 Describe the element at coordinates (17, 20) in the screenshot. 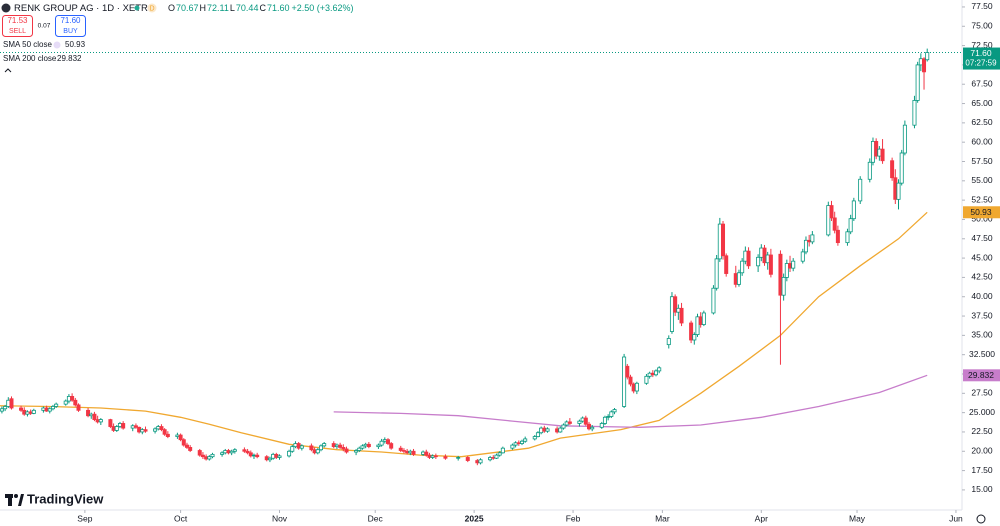

I see `sell-price: 71.53` at that location.